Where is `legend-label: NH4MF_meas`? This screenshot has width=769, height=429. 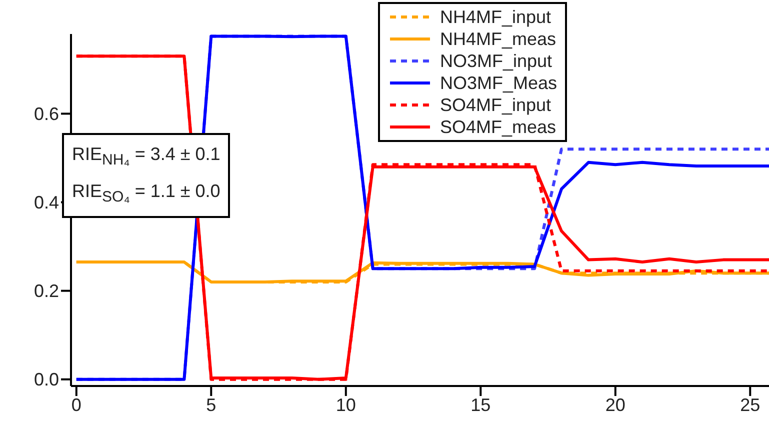 legend-label: NH4MF_meas is located at coordinates (498, 39).